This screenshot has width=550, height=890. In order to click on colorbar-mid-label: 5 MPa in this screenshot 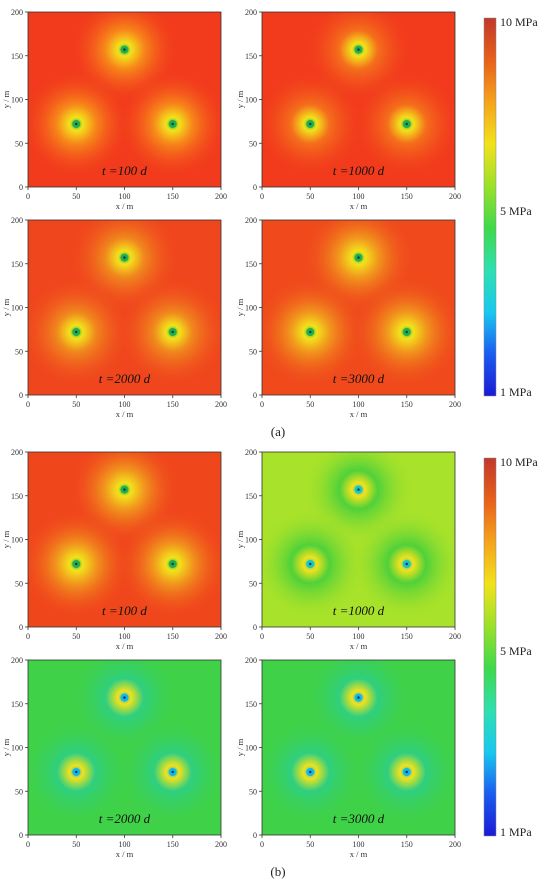, I will do `click(516, 211)`.